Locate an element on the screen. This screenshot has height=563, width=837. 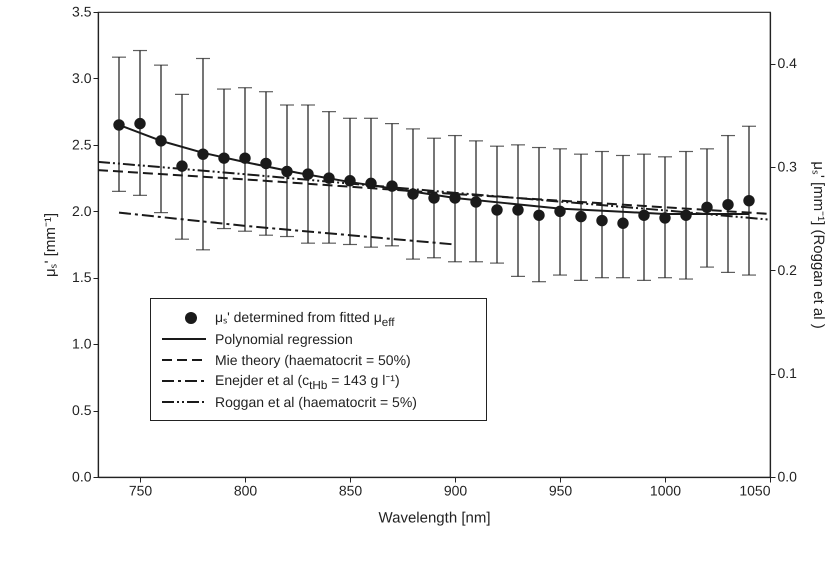
x-tick-label: 750 is located at coordinates (140, 490).